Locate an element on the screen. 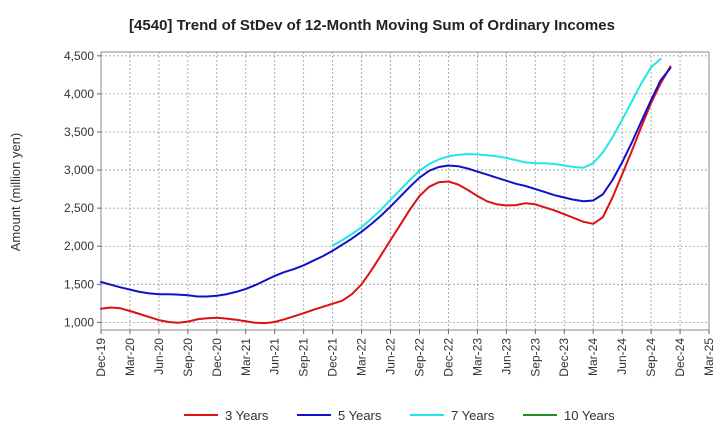 The image size is (720, 440). x-tick-label: Jun-20 is located at coordinates (159, 356).